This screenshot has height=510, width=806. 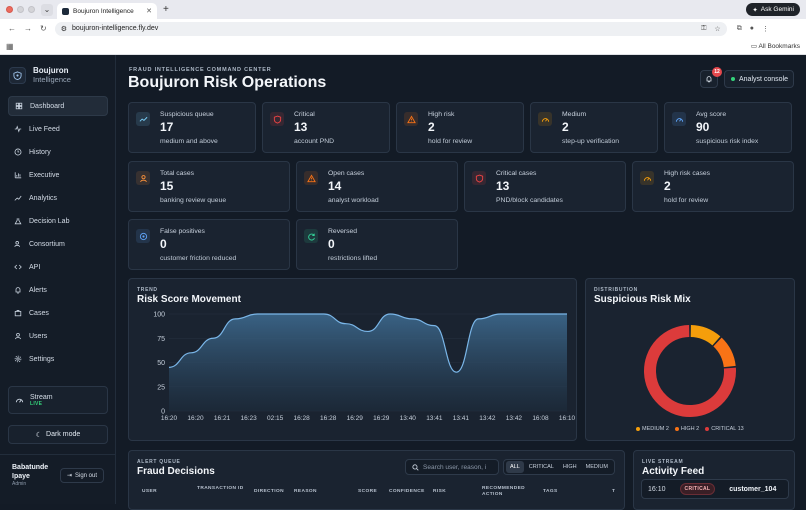 I want to click on column-header-direction: DIRECTION, so click(x=269, y=491).